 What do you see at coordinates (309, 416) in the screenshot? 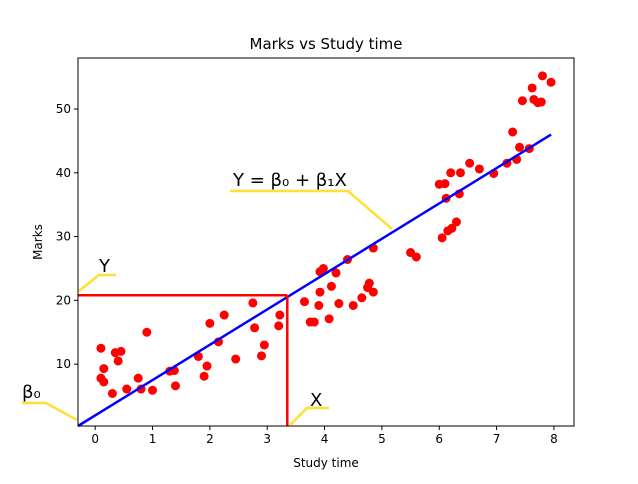
I see `x-callout-line` at bounding box center [309, 416].